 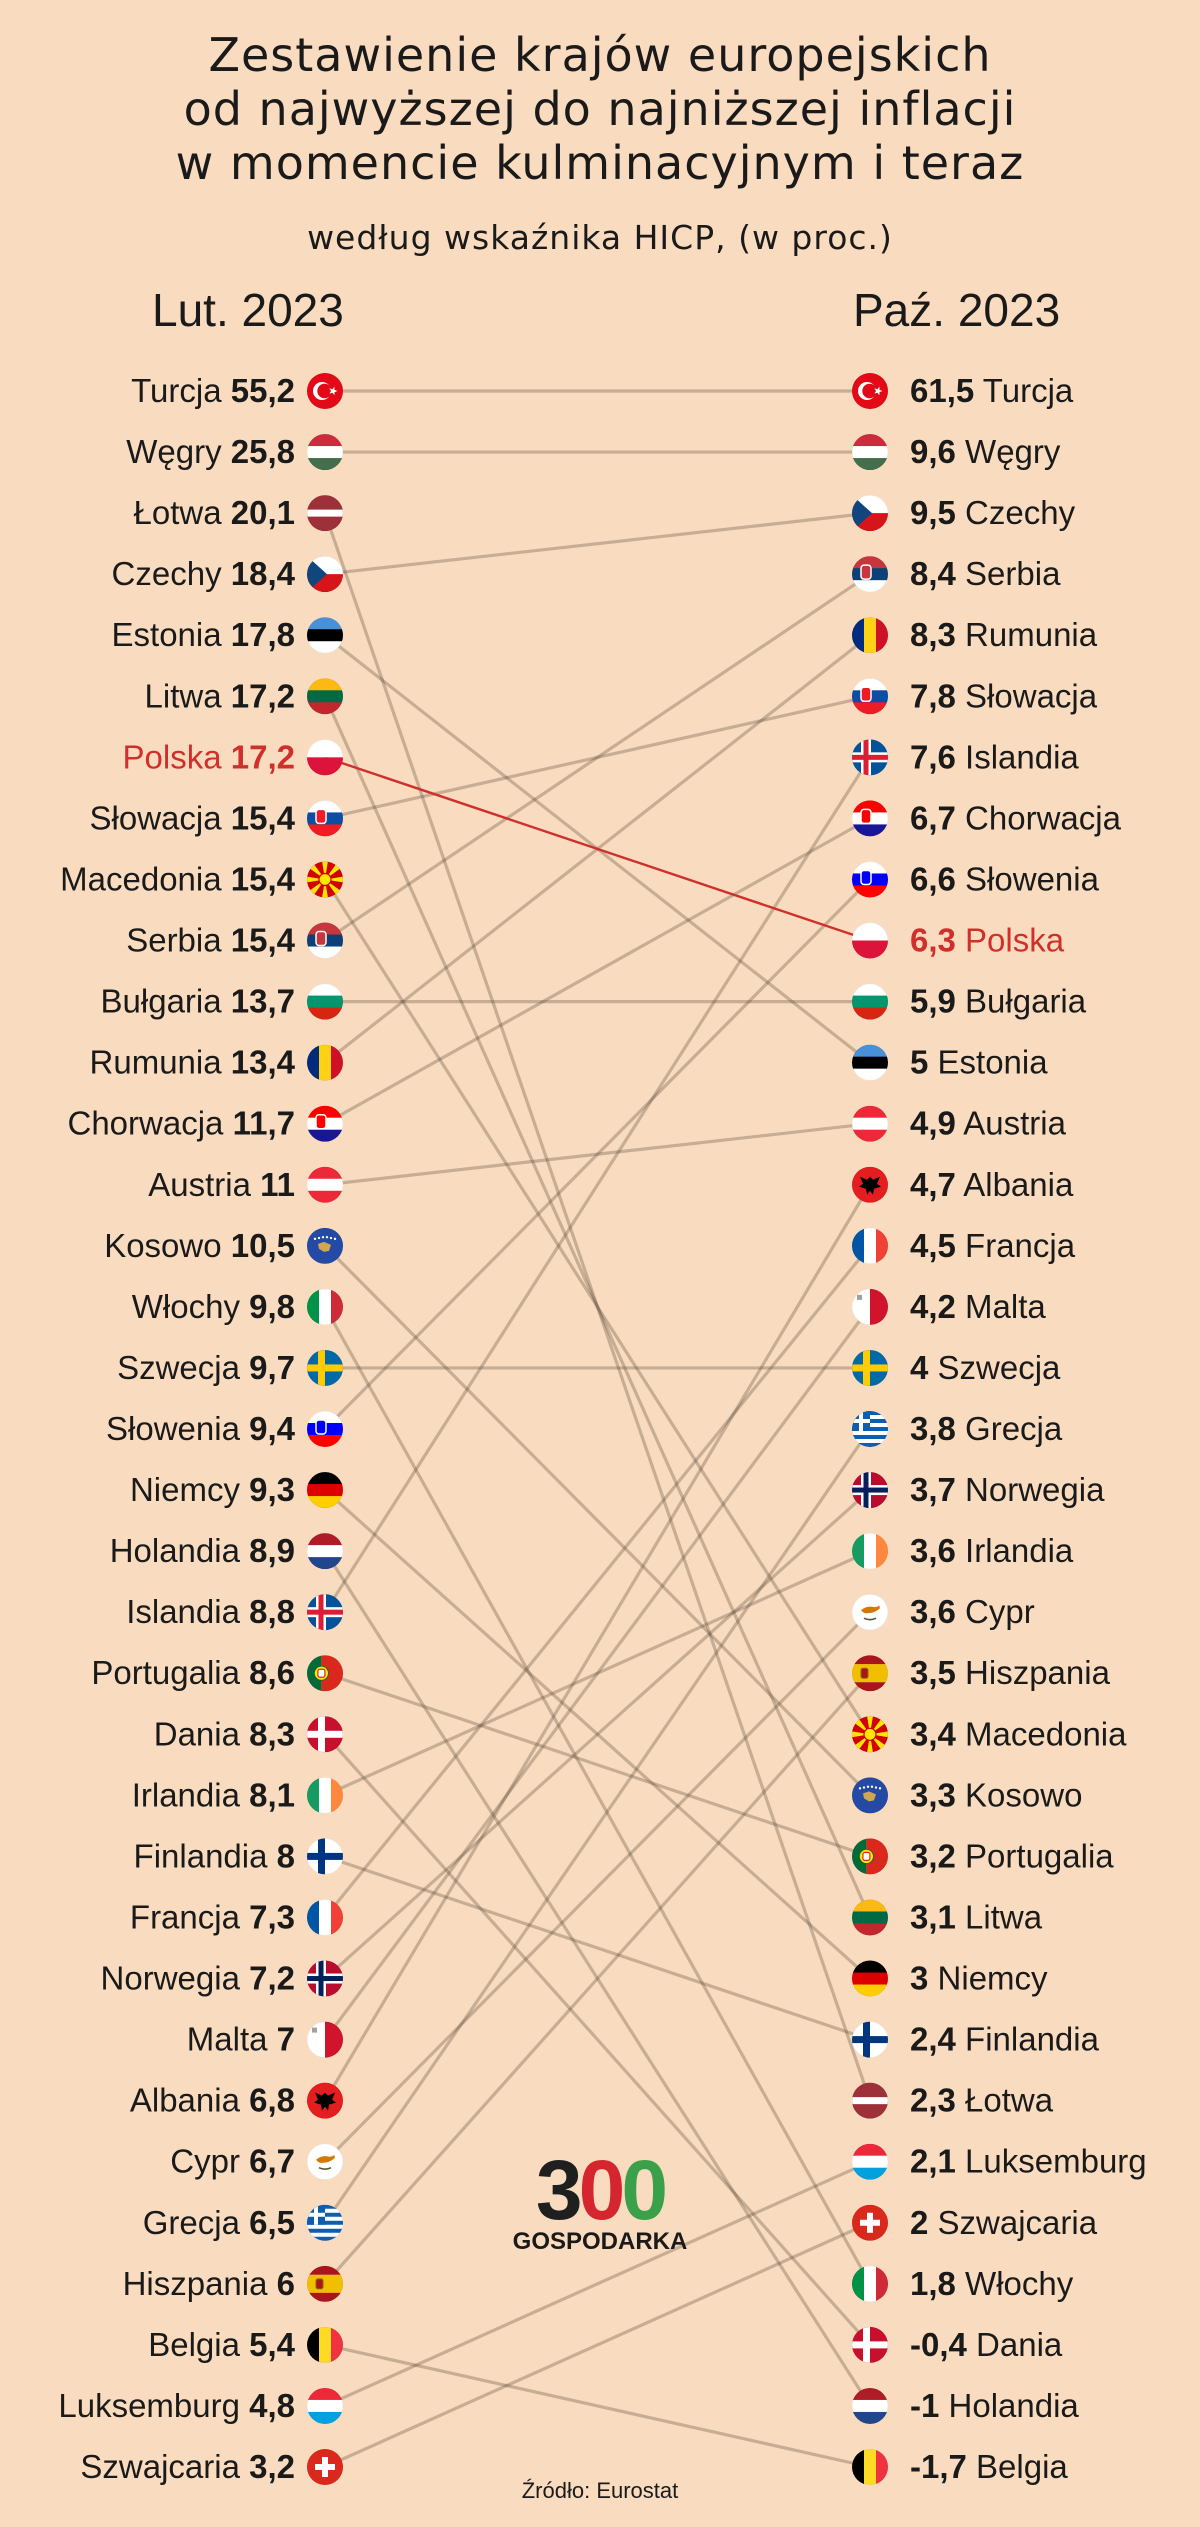 What do you see at coordinates (597, 1948) in the screenshot?
I see `connector-finland` at bounding box center [597, 1948].